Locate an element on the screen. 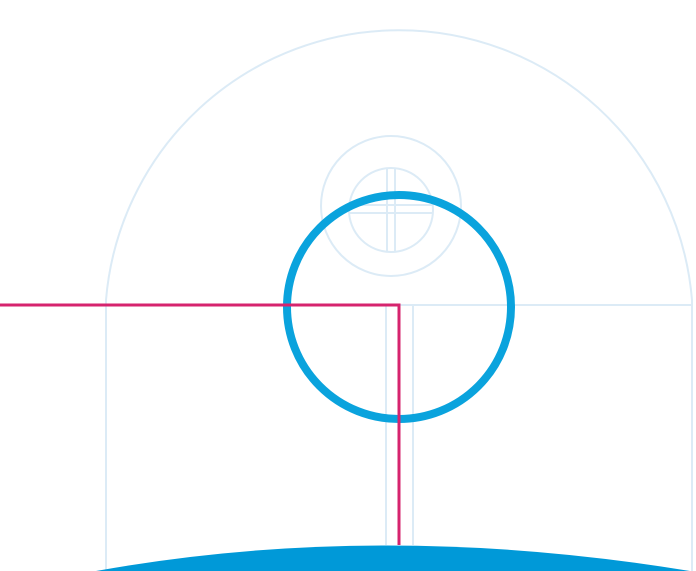 This screenshot has width=696, height=571. outer-target-circle is located at coordinates (391, 206).